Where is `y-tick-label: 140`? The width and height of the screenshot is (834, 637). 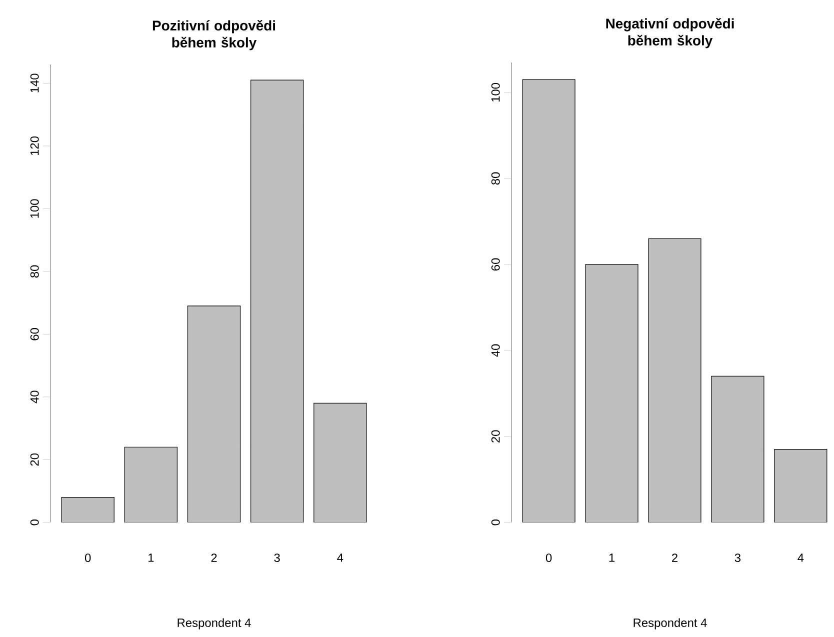
y-tick-label: 140 is located at coordinates (34, 83).